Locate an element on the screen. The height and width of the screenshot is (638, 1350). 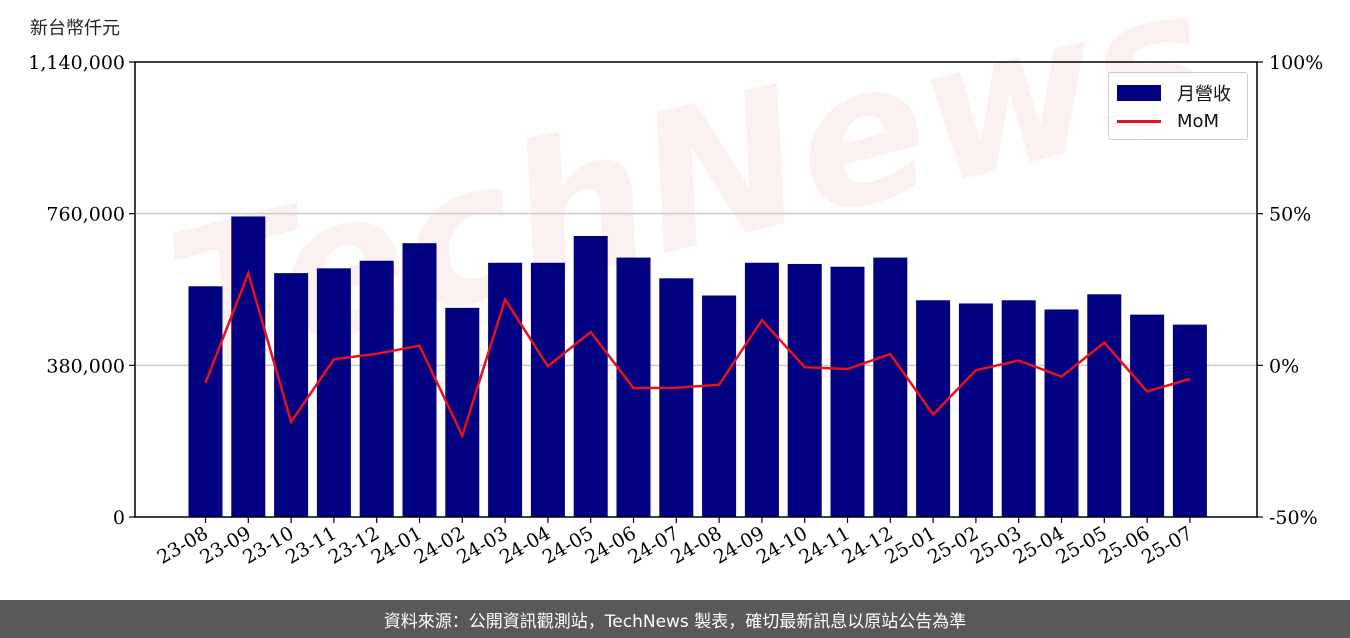
legend-label-mom: MoM is located at coordinates (1198, 121).